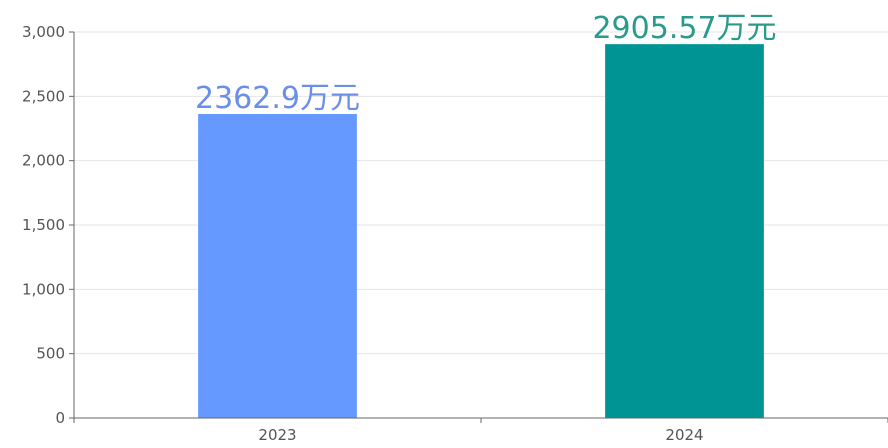 This screenshot has width=888, height=448. Describe the element at coordinates (480, 431) in the screenshot. I see `x-axis-ticks: 2023 2024` at that location.